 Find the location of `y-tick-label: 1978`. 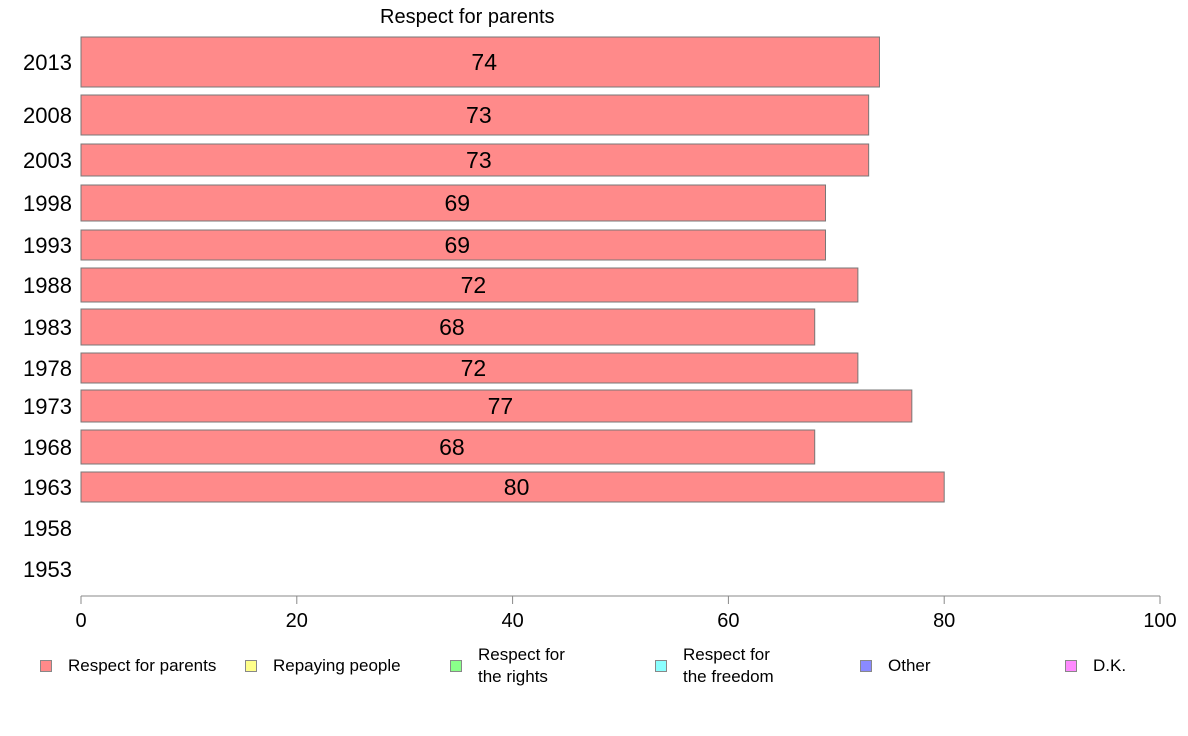

y-tick-label: 1978 is located at coordinates (47, 368).